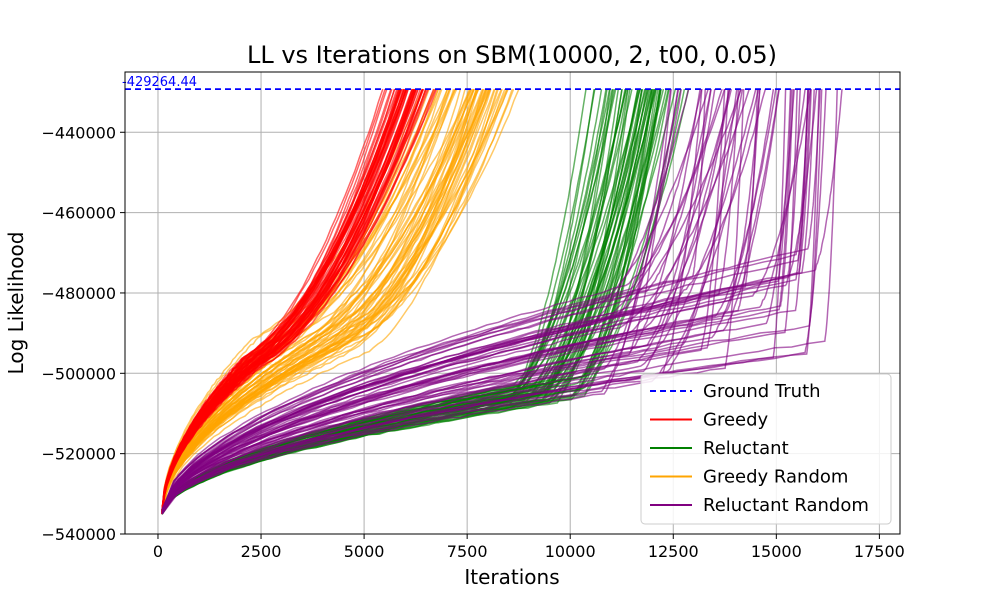 This screenshot has width=1000, height=600. What do you see at coordinates (158, 551) in the screenshot?
I see `x-tick-label: 0` at bounding box center [158, 551].